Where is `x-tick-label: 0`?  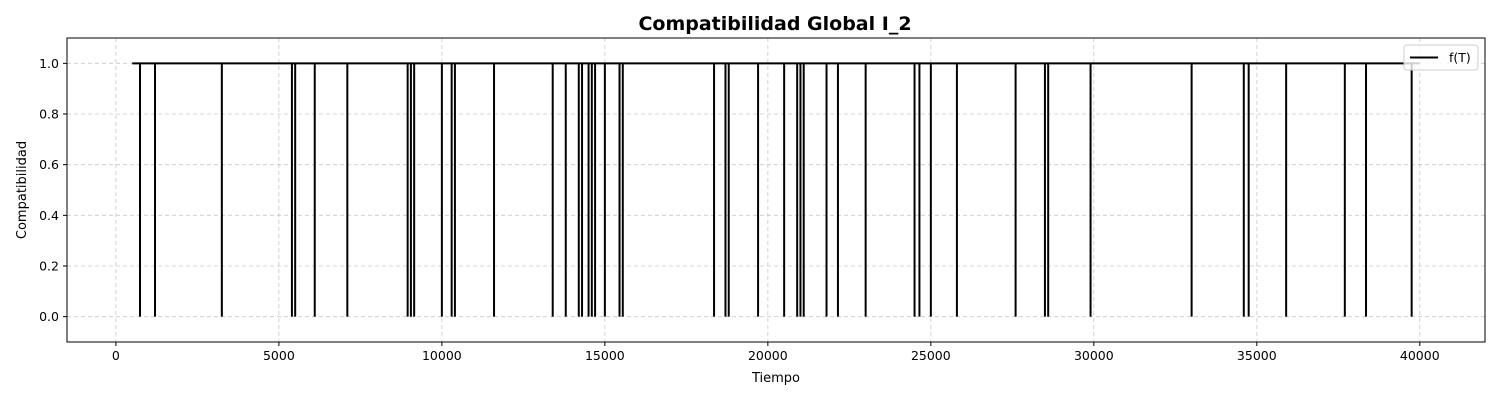 x-tick-label: 0 is located at coordinates (116, 355).